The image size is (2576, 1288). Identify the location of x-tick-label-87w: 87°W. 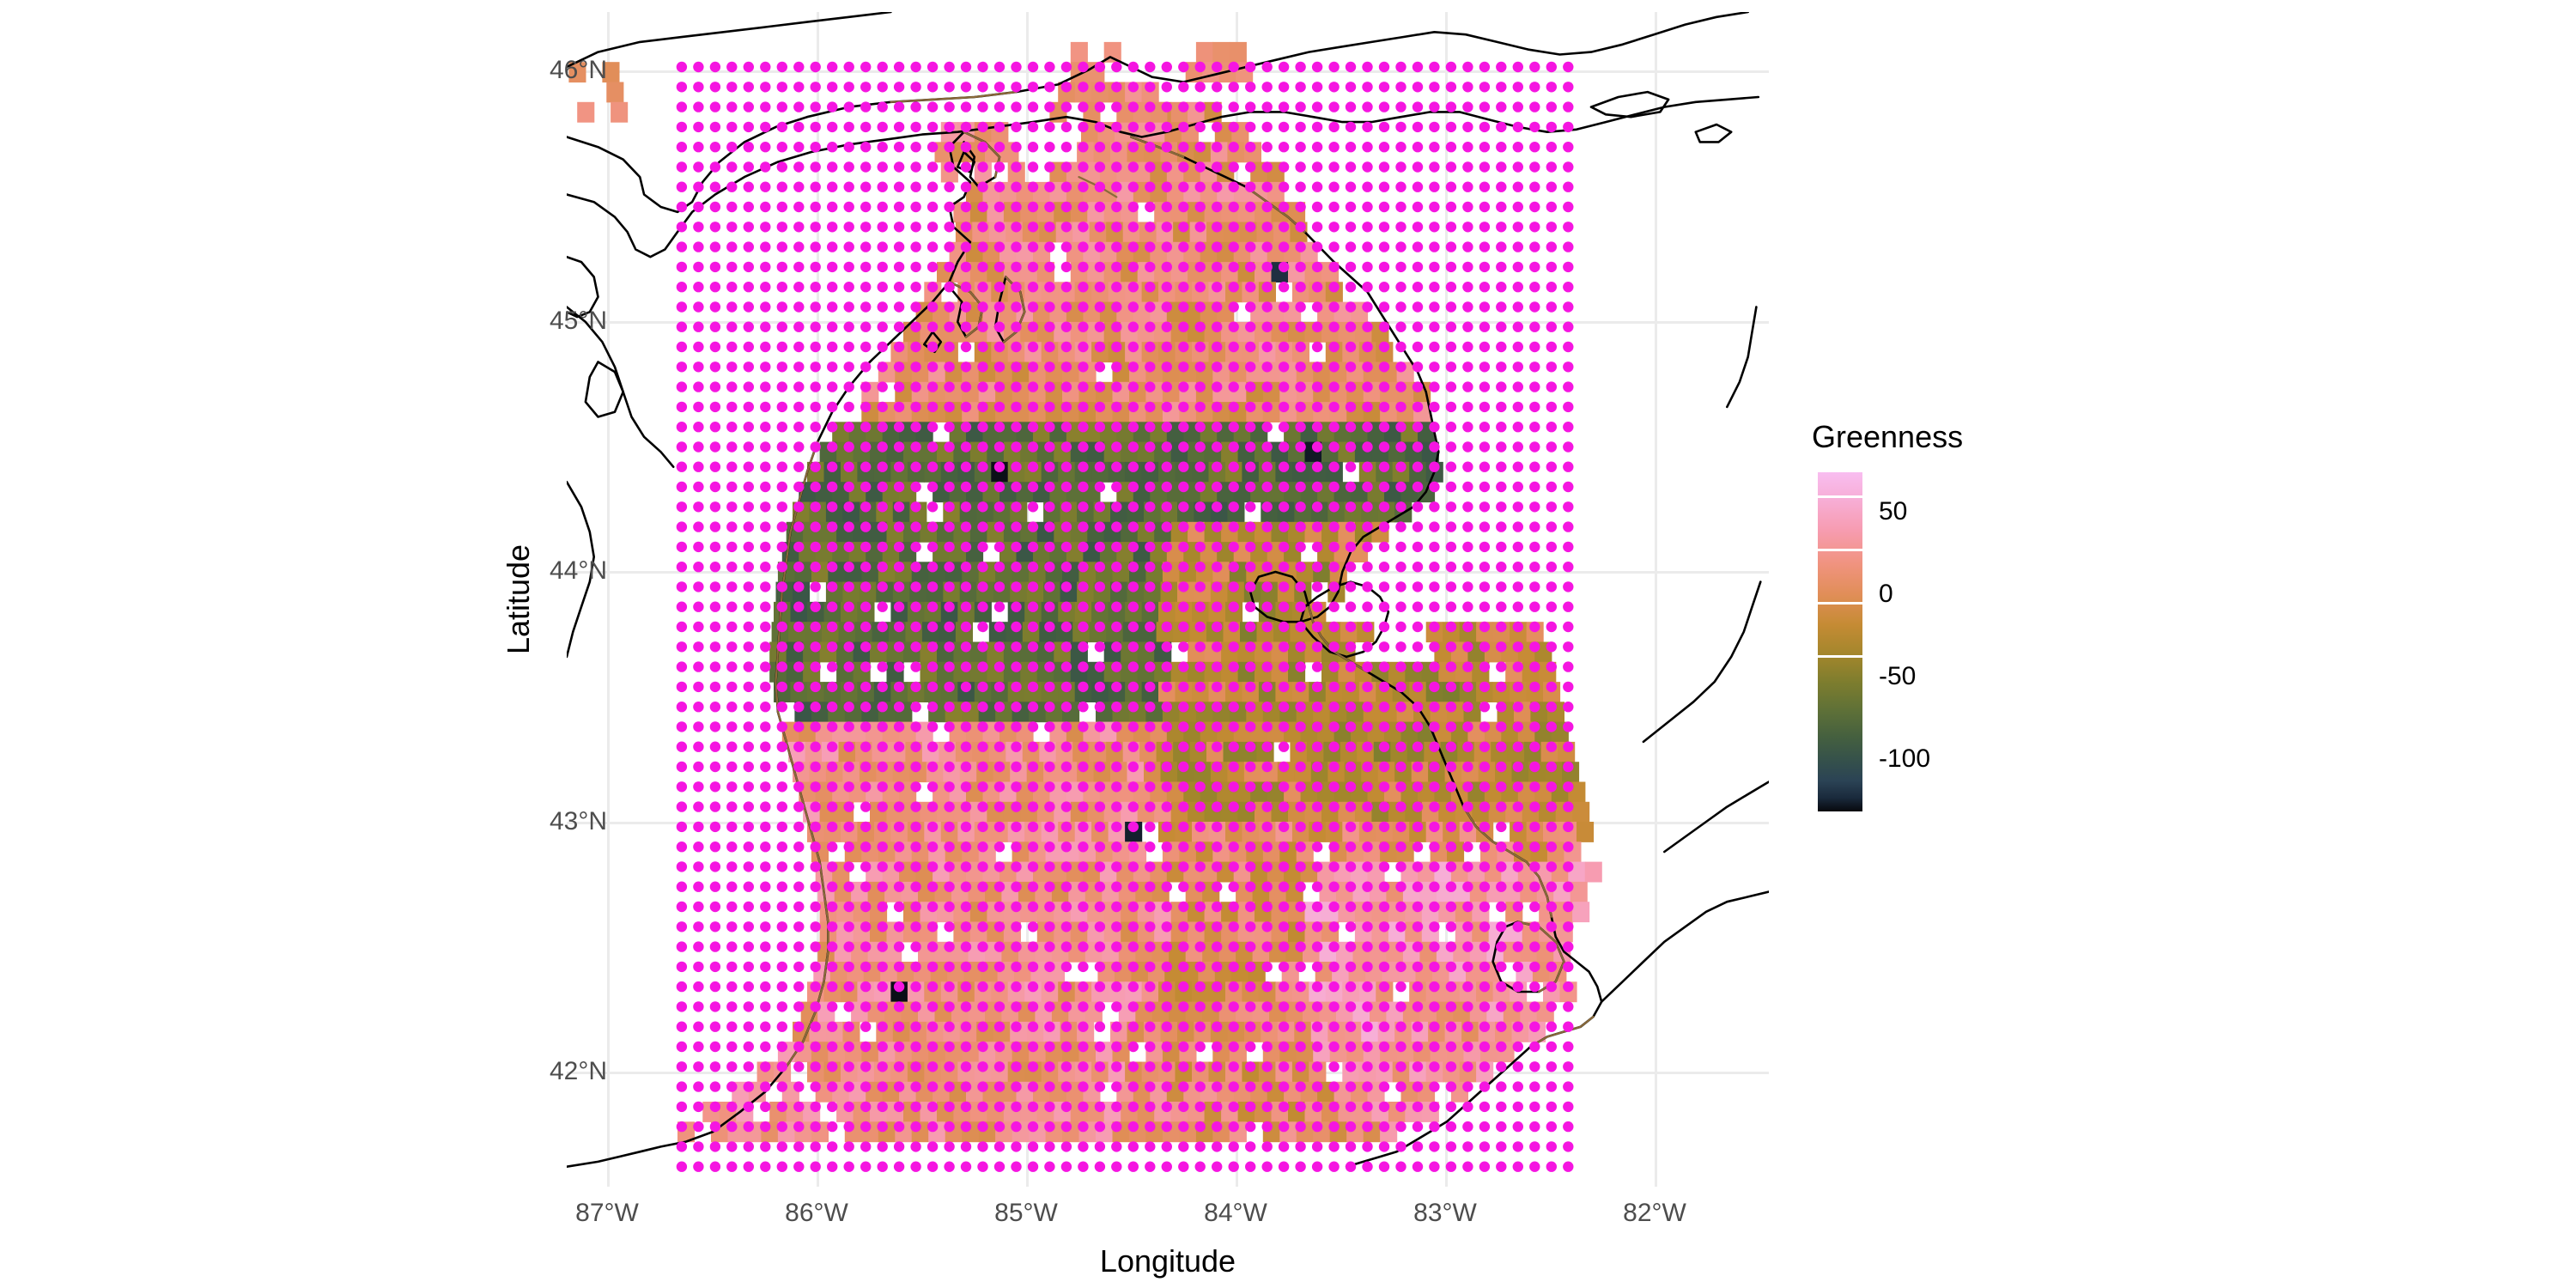
(607, 1213).